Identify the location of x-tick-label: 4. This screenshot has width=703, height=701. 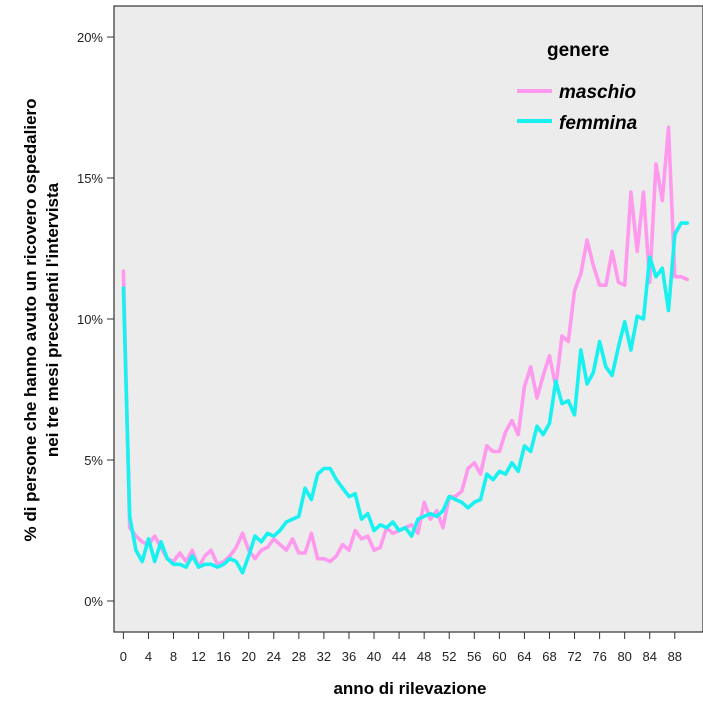
(148, 656).